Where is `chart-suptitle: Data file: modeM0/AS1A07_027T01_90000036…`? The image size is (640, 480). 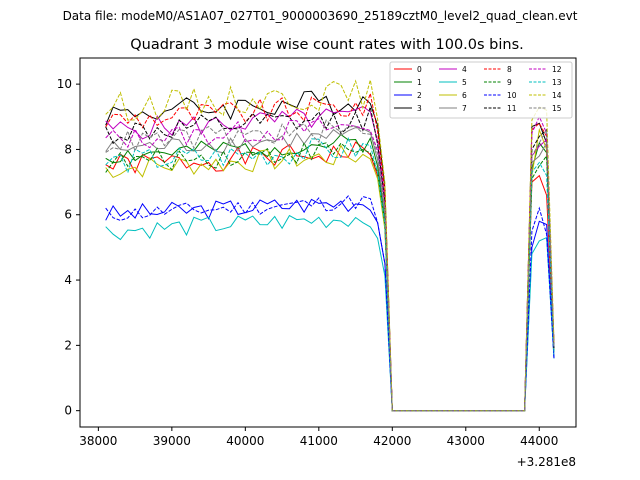 chart-suptitle: Data file: modeM0/AS1A07_027T01_90000036… is located at coordinates (320, 16).